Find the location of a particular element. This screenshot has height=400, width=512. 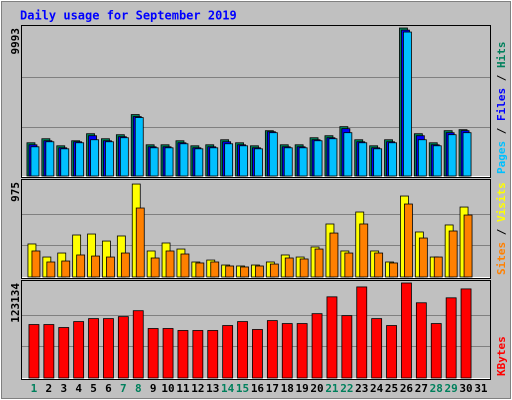

x-tick-label: 28 is located at coordinates (436, 388).